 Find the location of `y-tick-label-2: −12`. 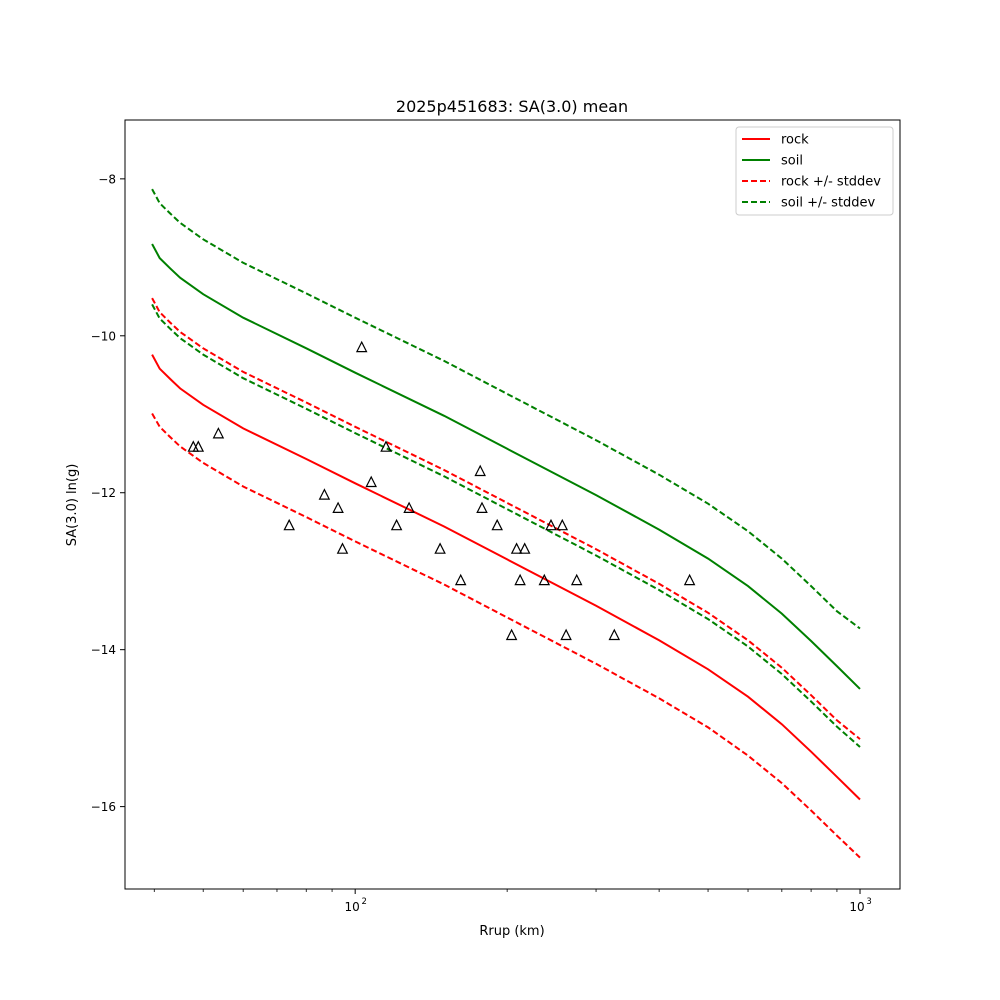

y-tick-label-2: −12 is located at coordinates (103, 493).